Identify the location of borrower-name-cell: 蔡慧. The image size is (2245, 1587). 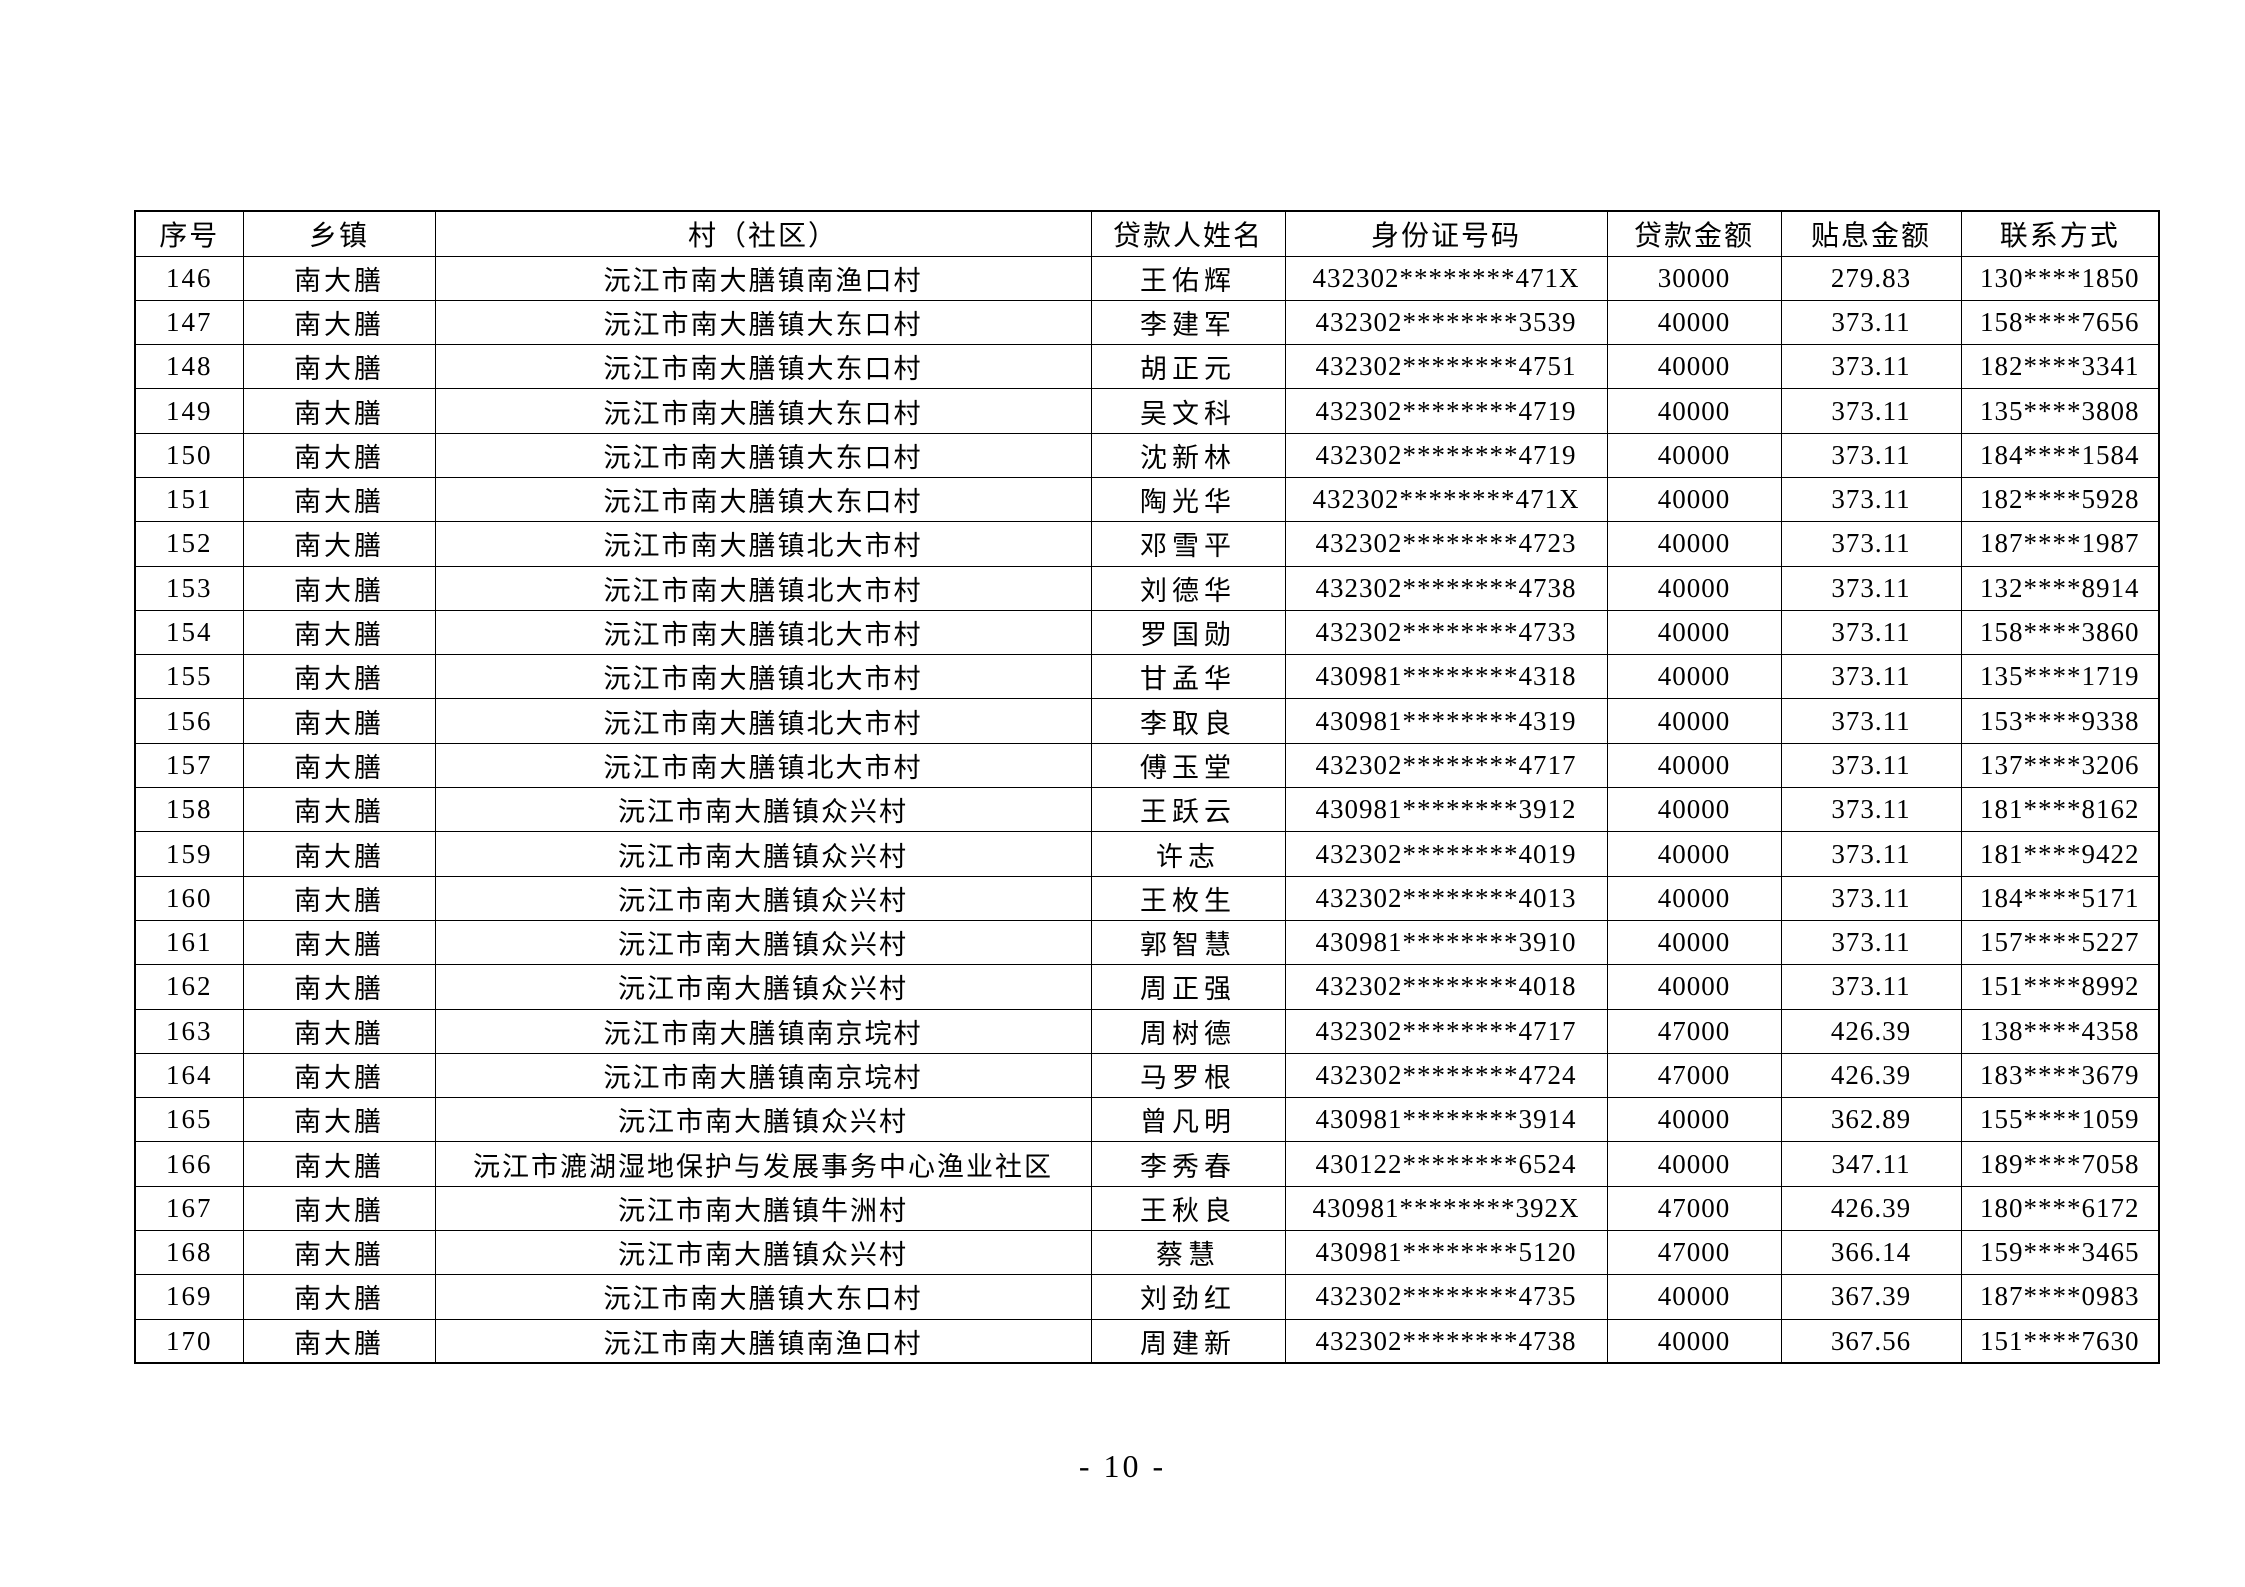
(1188, 1253).